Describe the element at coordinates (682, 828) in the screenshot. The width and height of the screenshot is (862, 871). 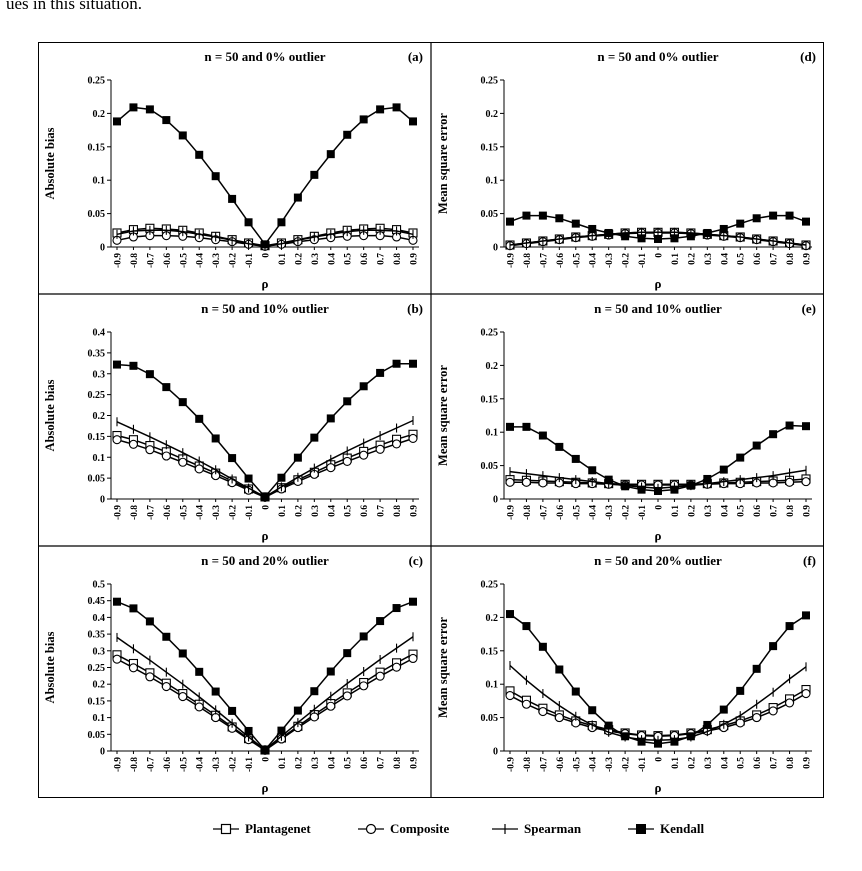
I see `legend-label: Kendall` at that location.